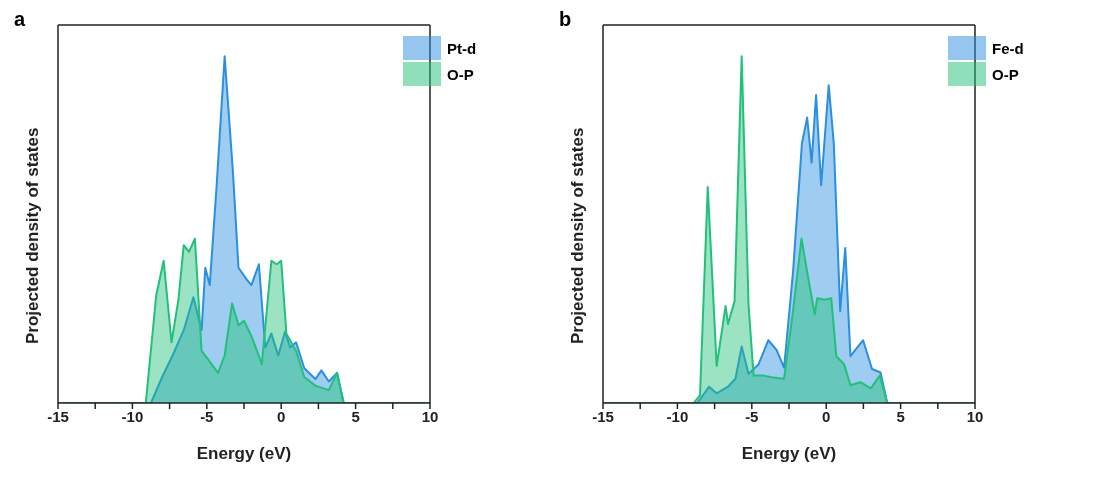  I want to click on legend-label: Fe-d, so click(1008, 48).